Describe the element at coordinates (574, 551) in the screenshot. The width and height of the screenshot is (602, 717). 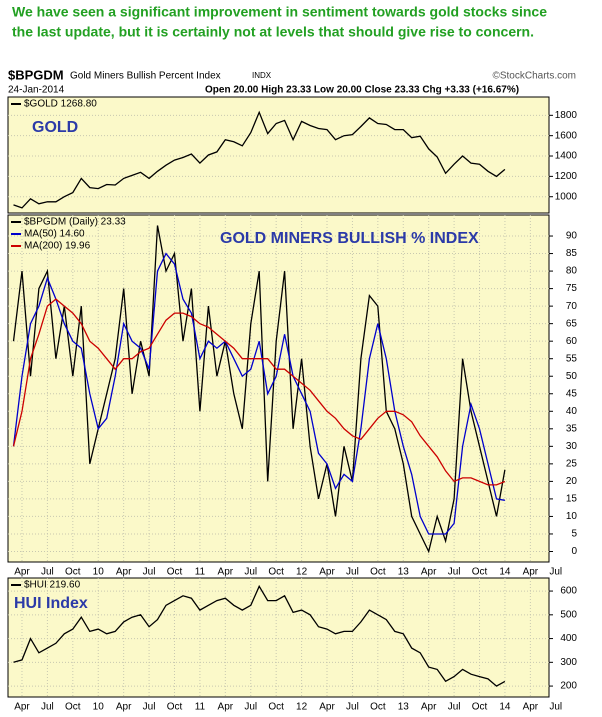
I see `y-tick-label: 0` at that location.